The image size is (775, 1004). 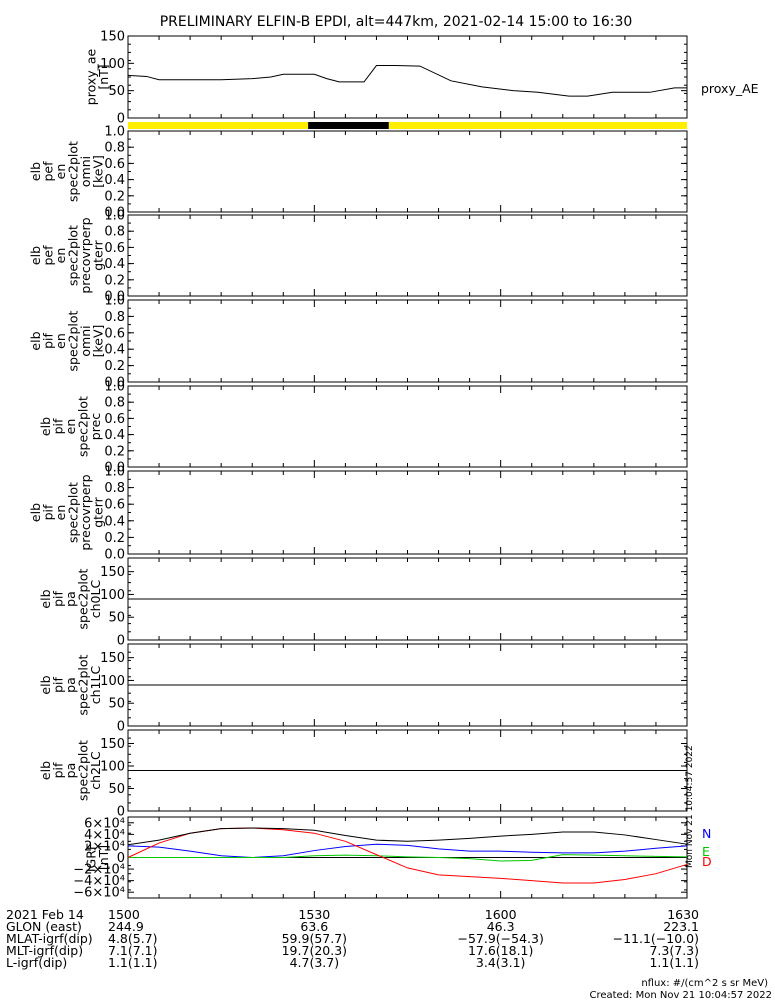 I want to click on panel-9-ylabel-line: pif, so click(x=58, y=684).